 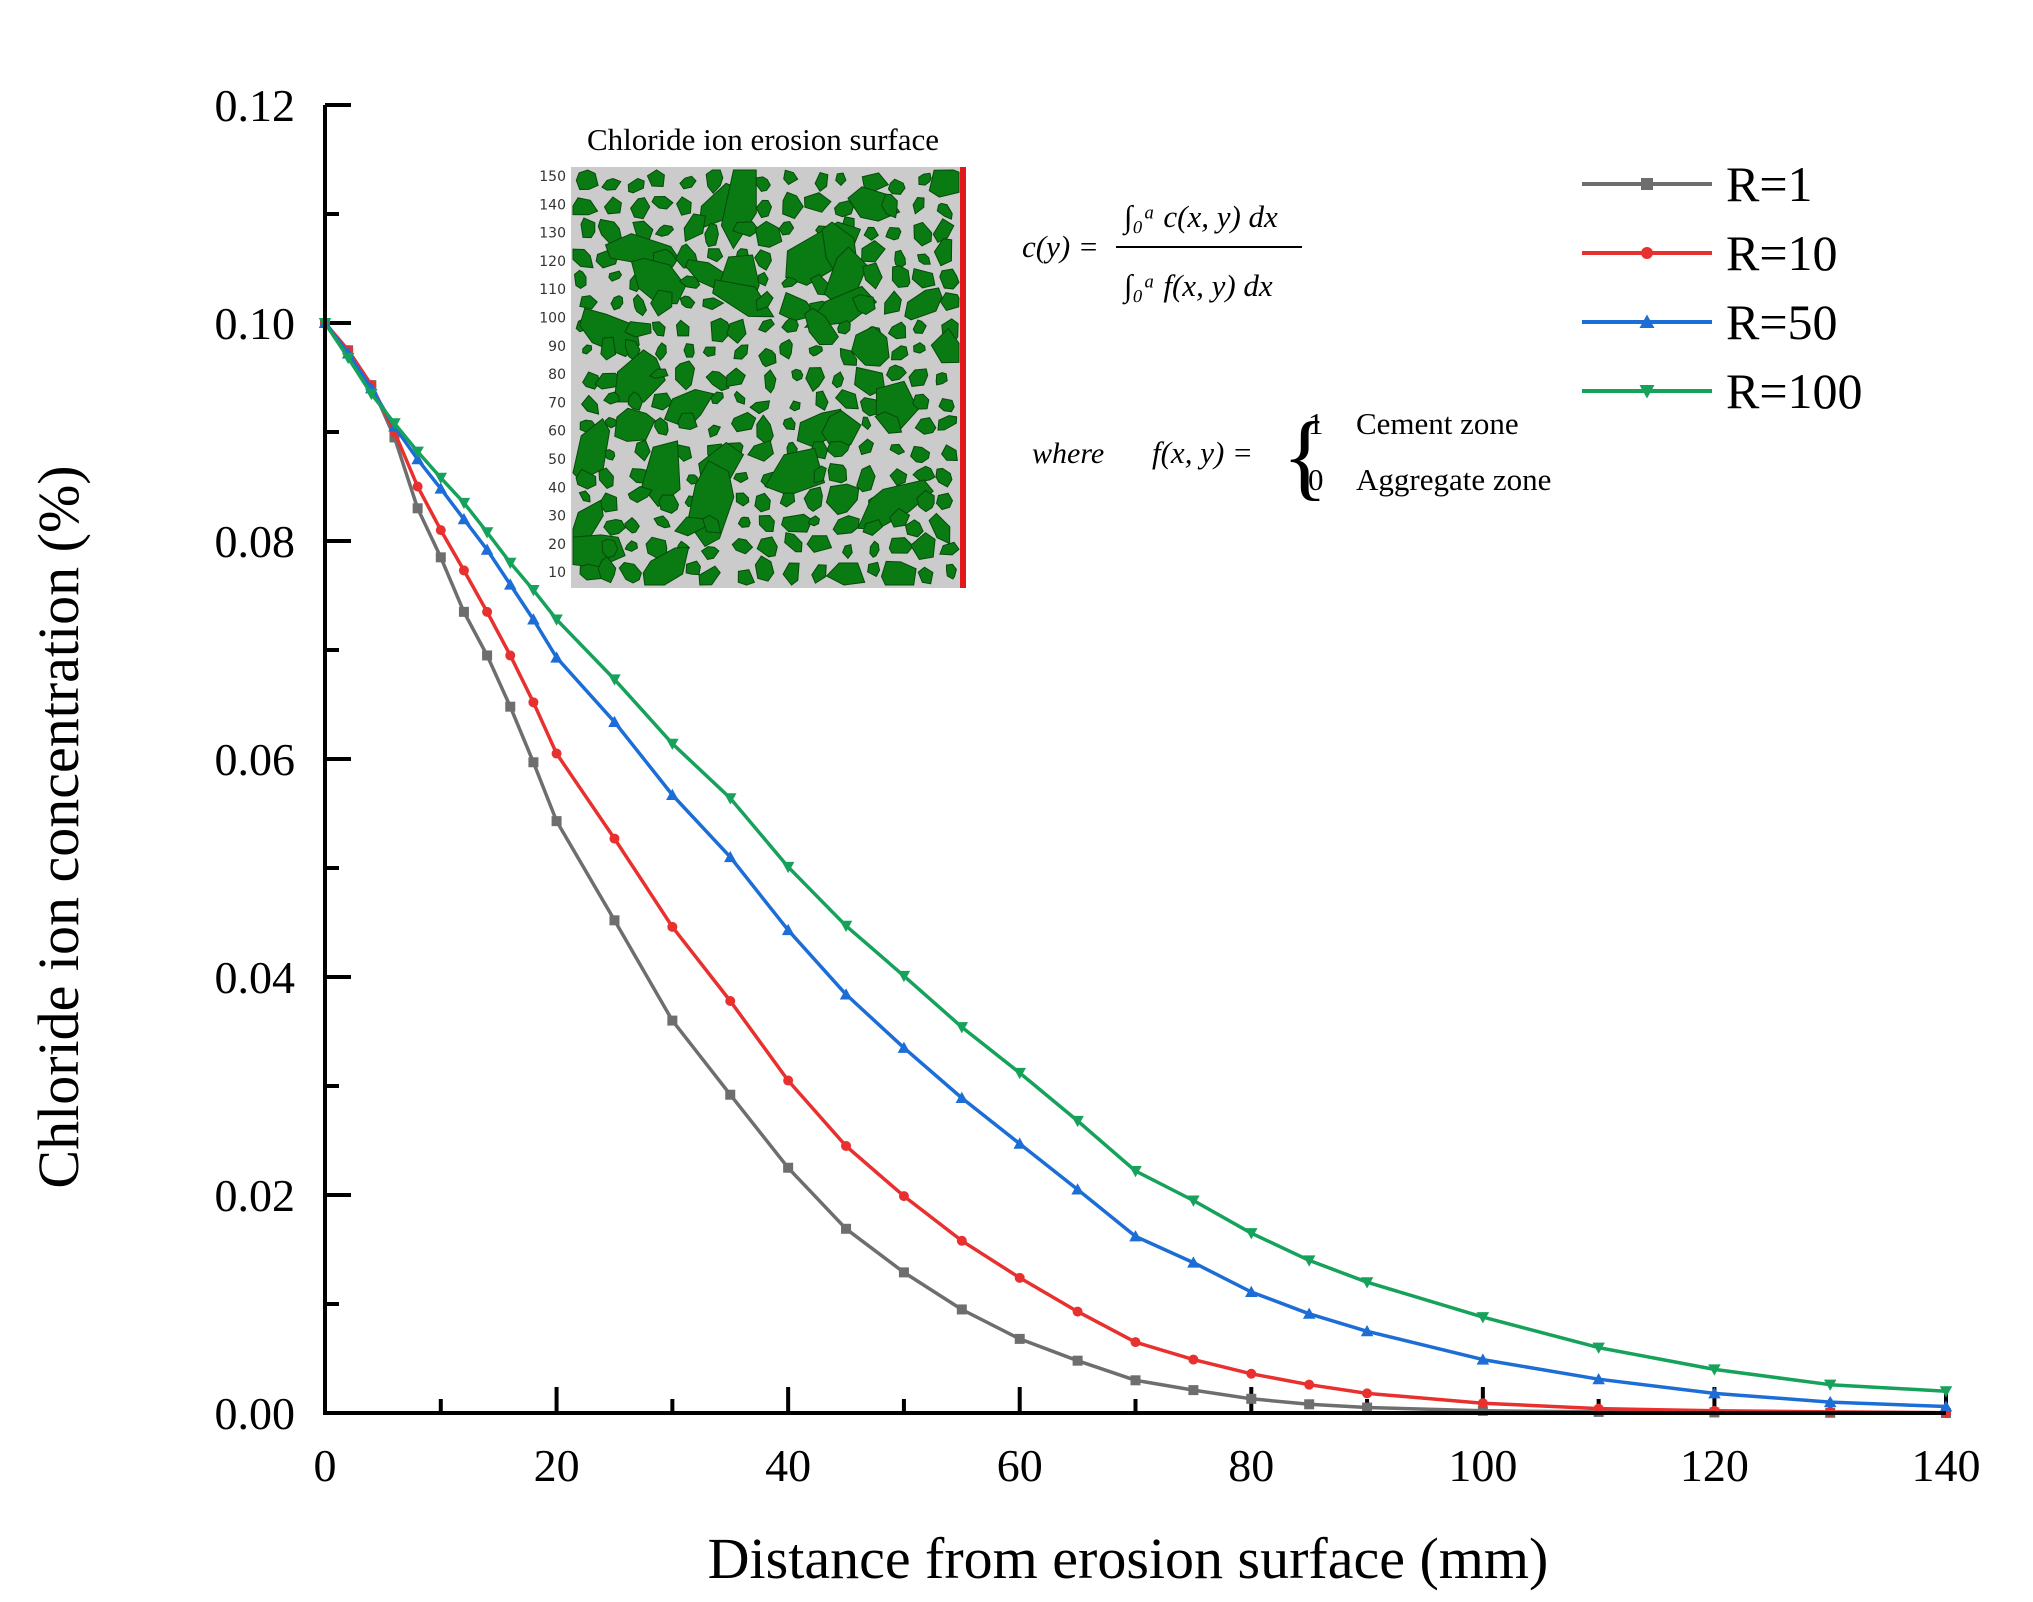 What do you see at coordinates (255, 323) in the screenshot?
I see `y-tick-label: 0.10` at bounding box center [255, 323].